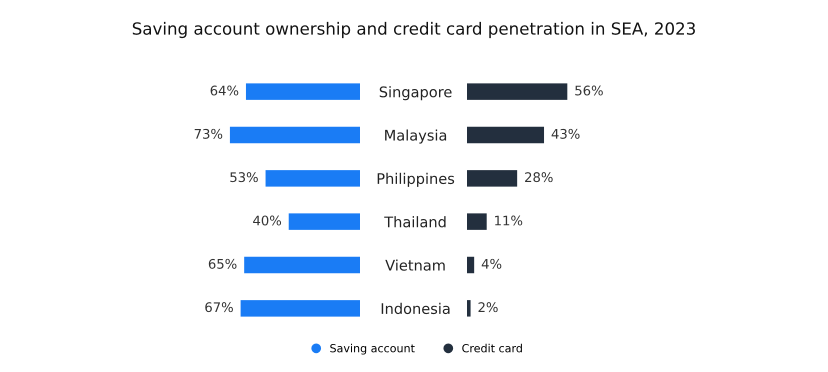 This screenshot has height=372, width=828. What do you see at coordinates (416, 308) in the screenshot?
I see `y-tick-label: Indonesia` at bounding box center [416, 308].